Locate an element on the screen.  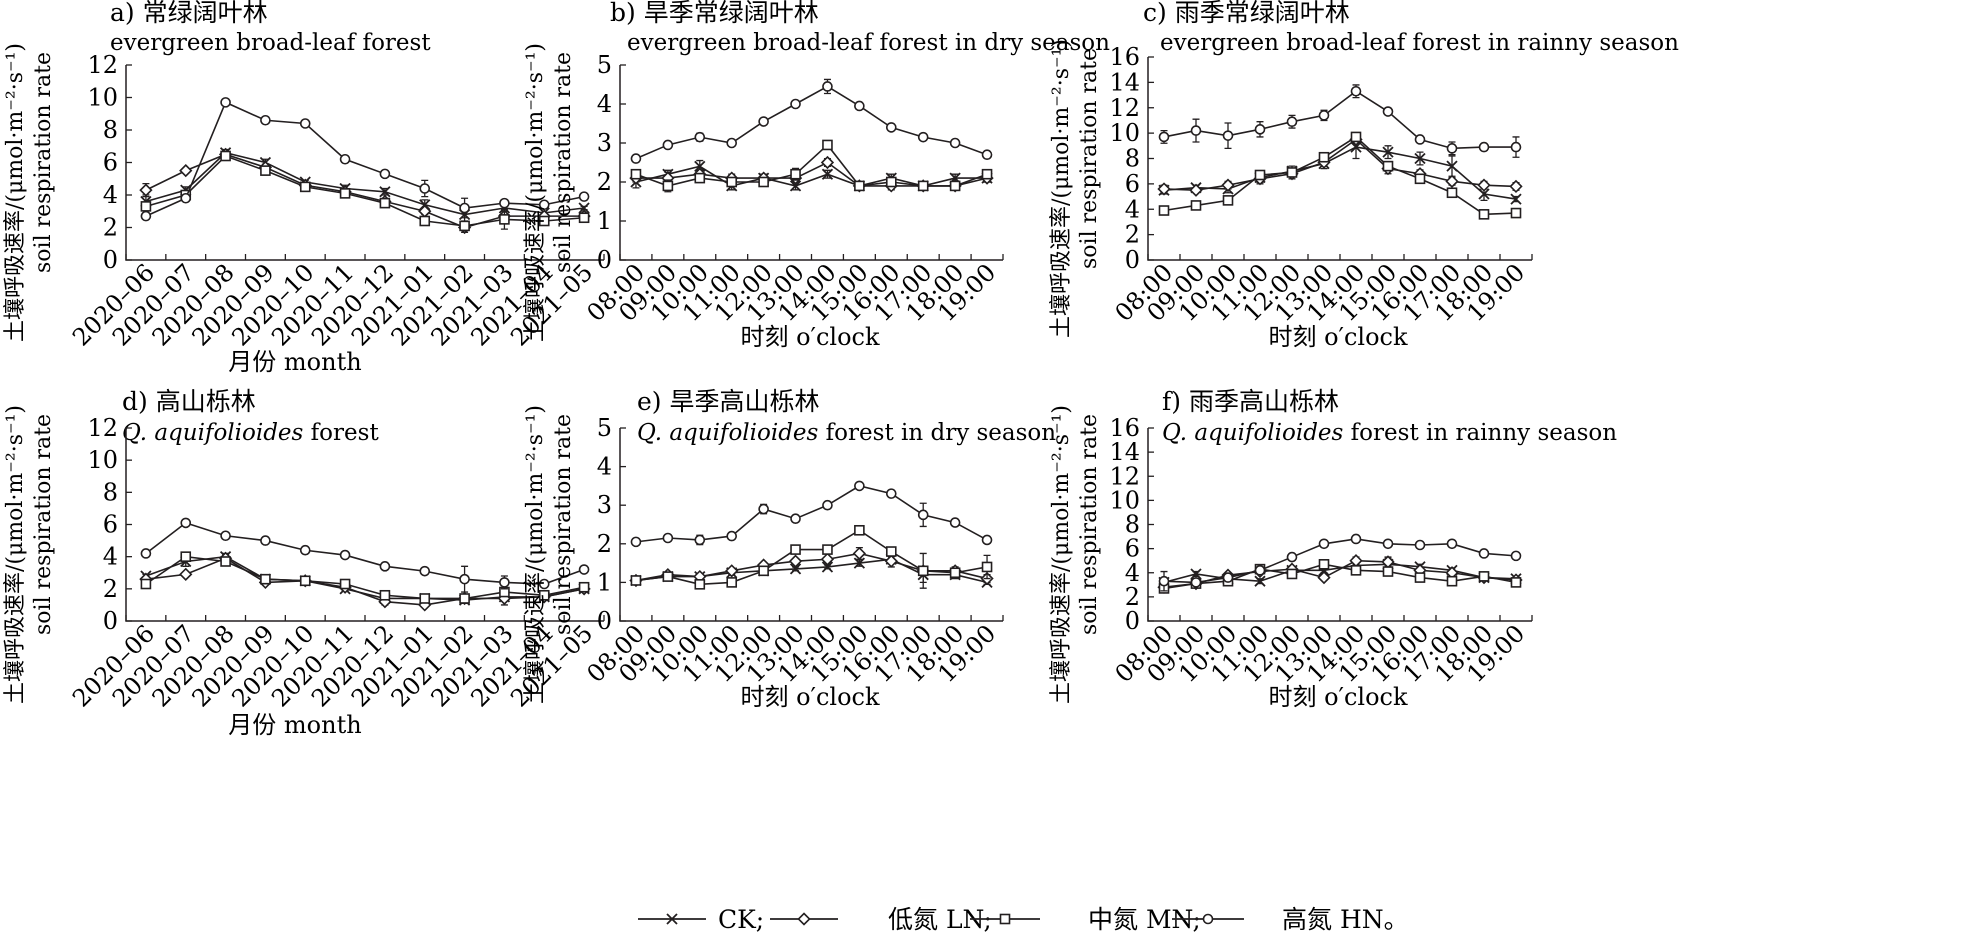
y-tick-label: 10 is located at coordinates (102, 98).